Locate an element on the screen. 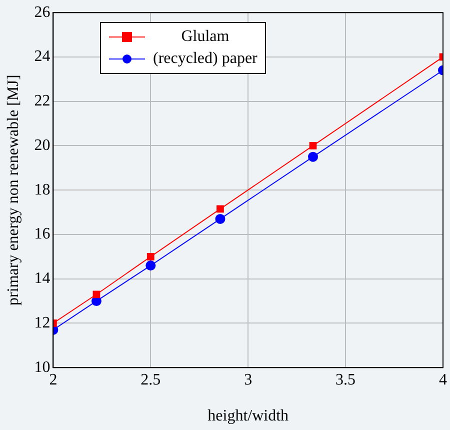 The height and width of the screenshot is (430, 450). y-axis-title: primary energy non renewable [MJ] is located at coordinates (13, 190).